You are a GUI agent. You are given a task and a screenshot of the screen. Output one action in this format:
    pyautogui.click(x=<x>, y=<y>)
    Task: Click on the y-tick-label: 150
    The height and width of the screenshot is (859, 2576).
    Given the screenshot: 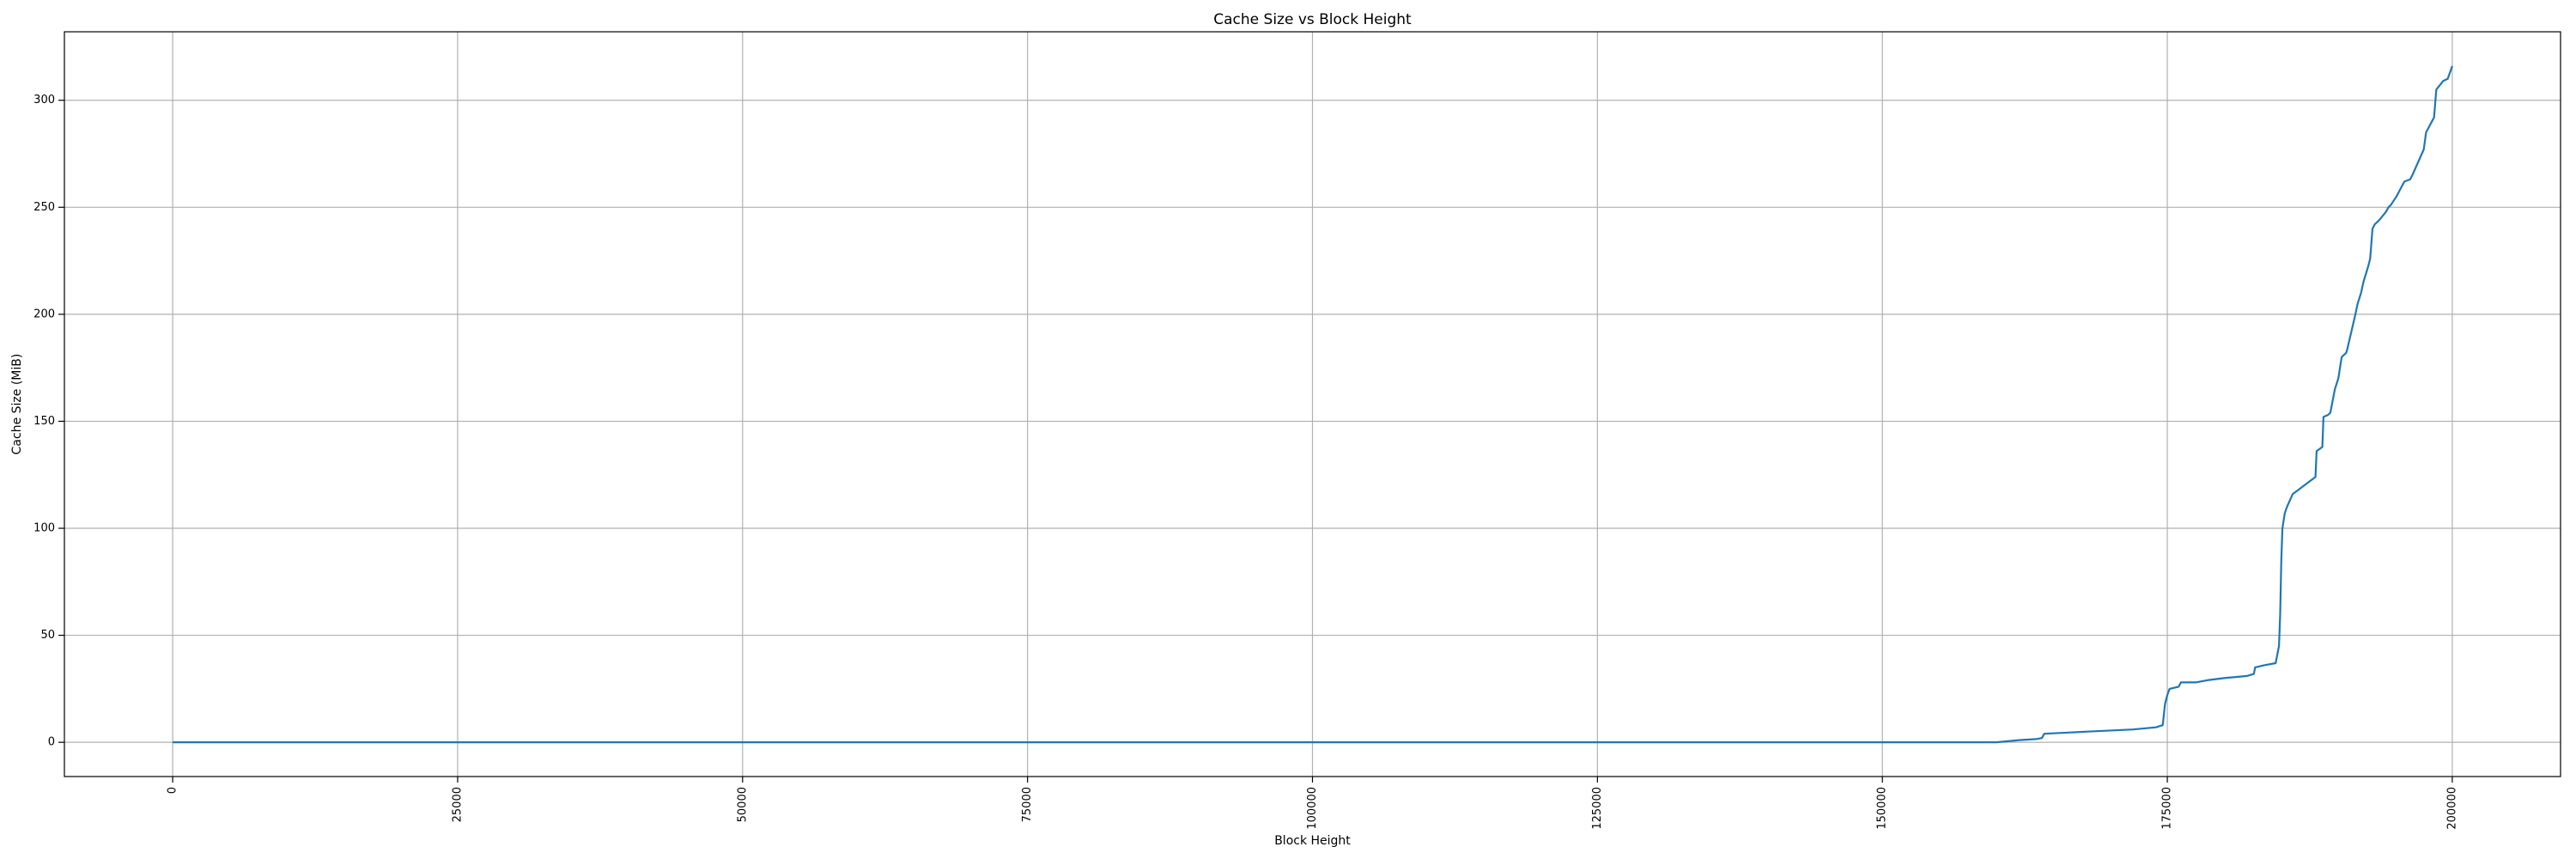 What is the action you would take?
    pyautogui.click(x=44, y=421)
    